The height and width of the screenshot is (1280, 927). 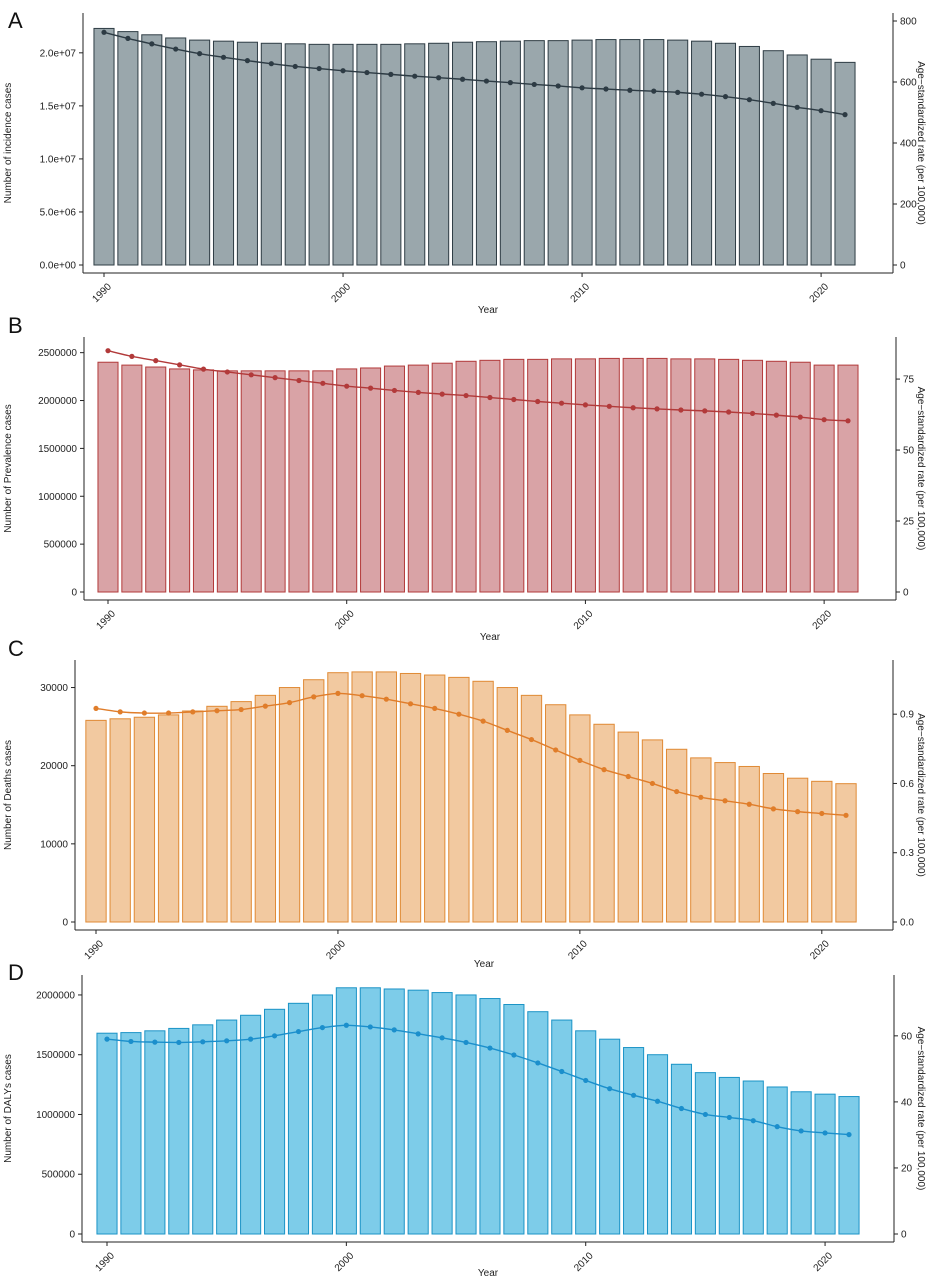 I want to click on y-axis-title: Number of DALYs cases, so click(x=8, y=1108).